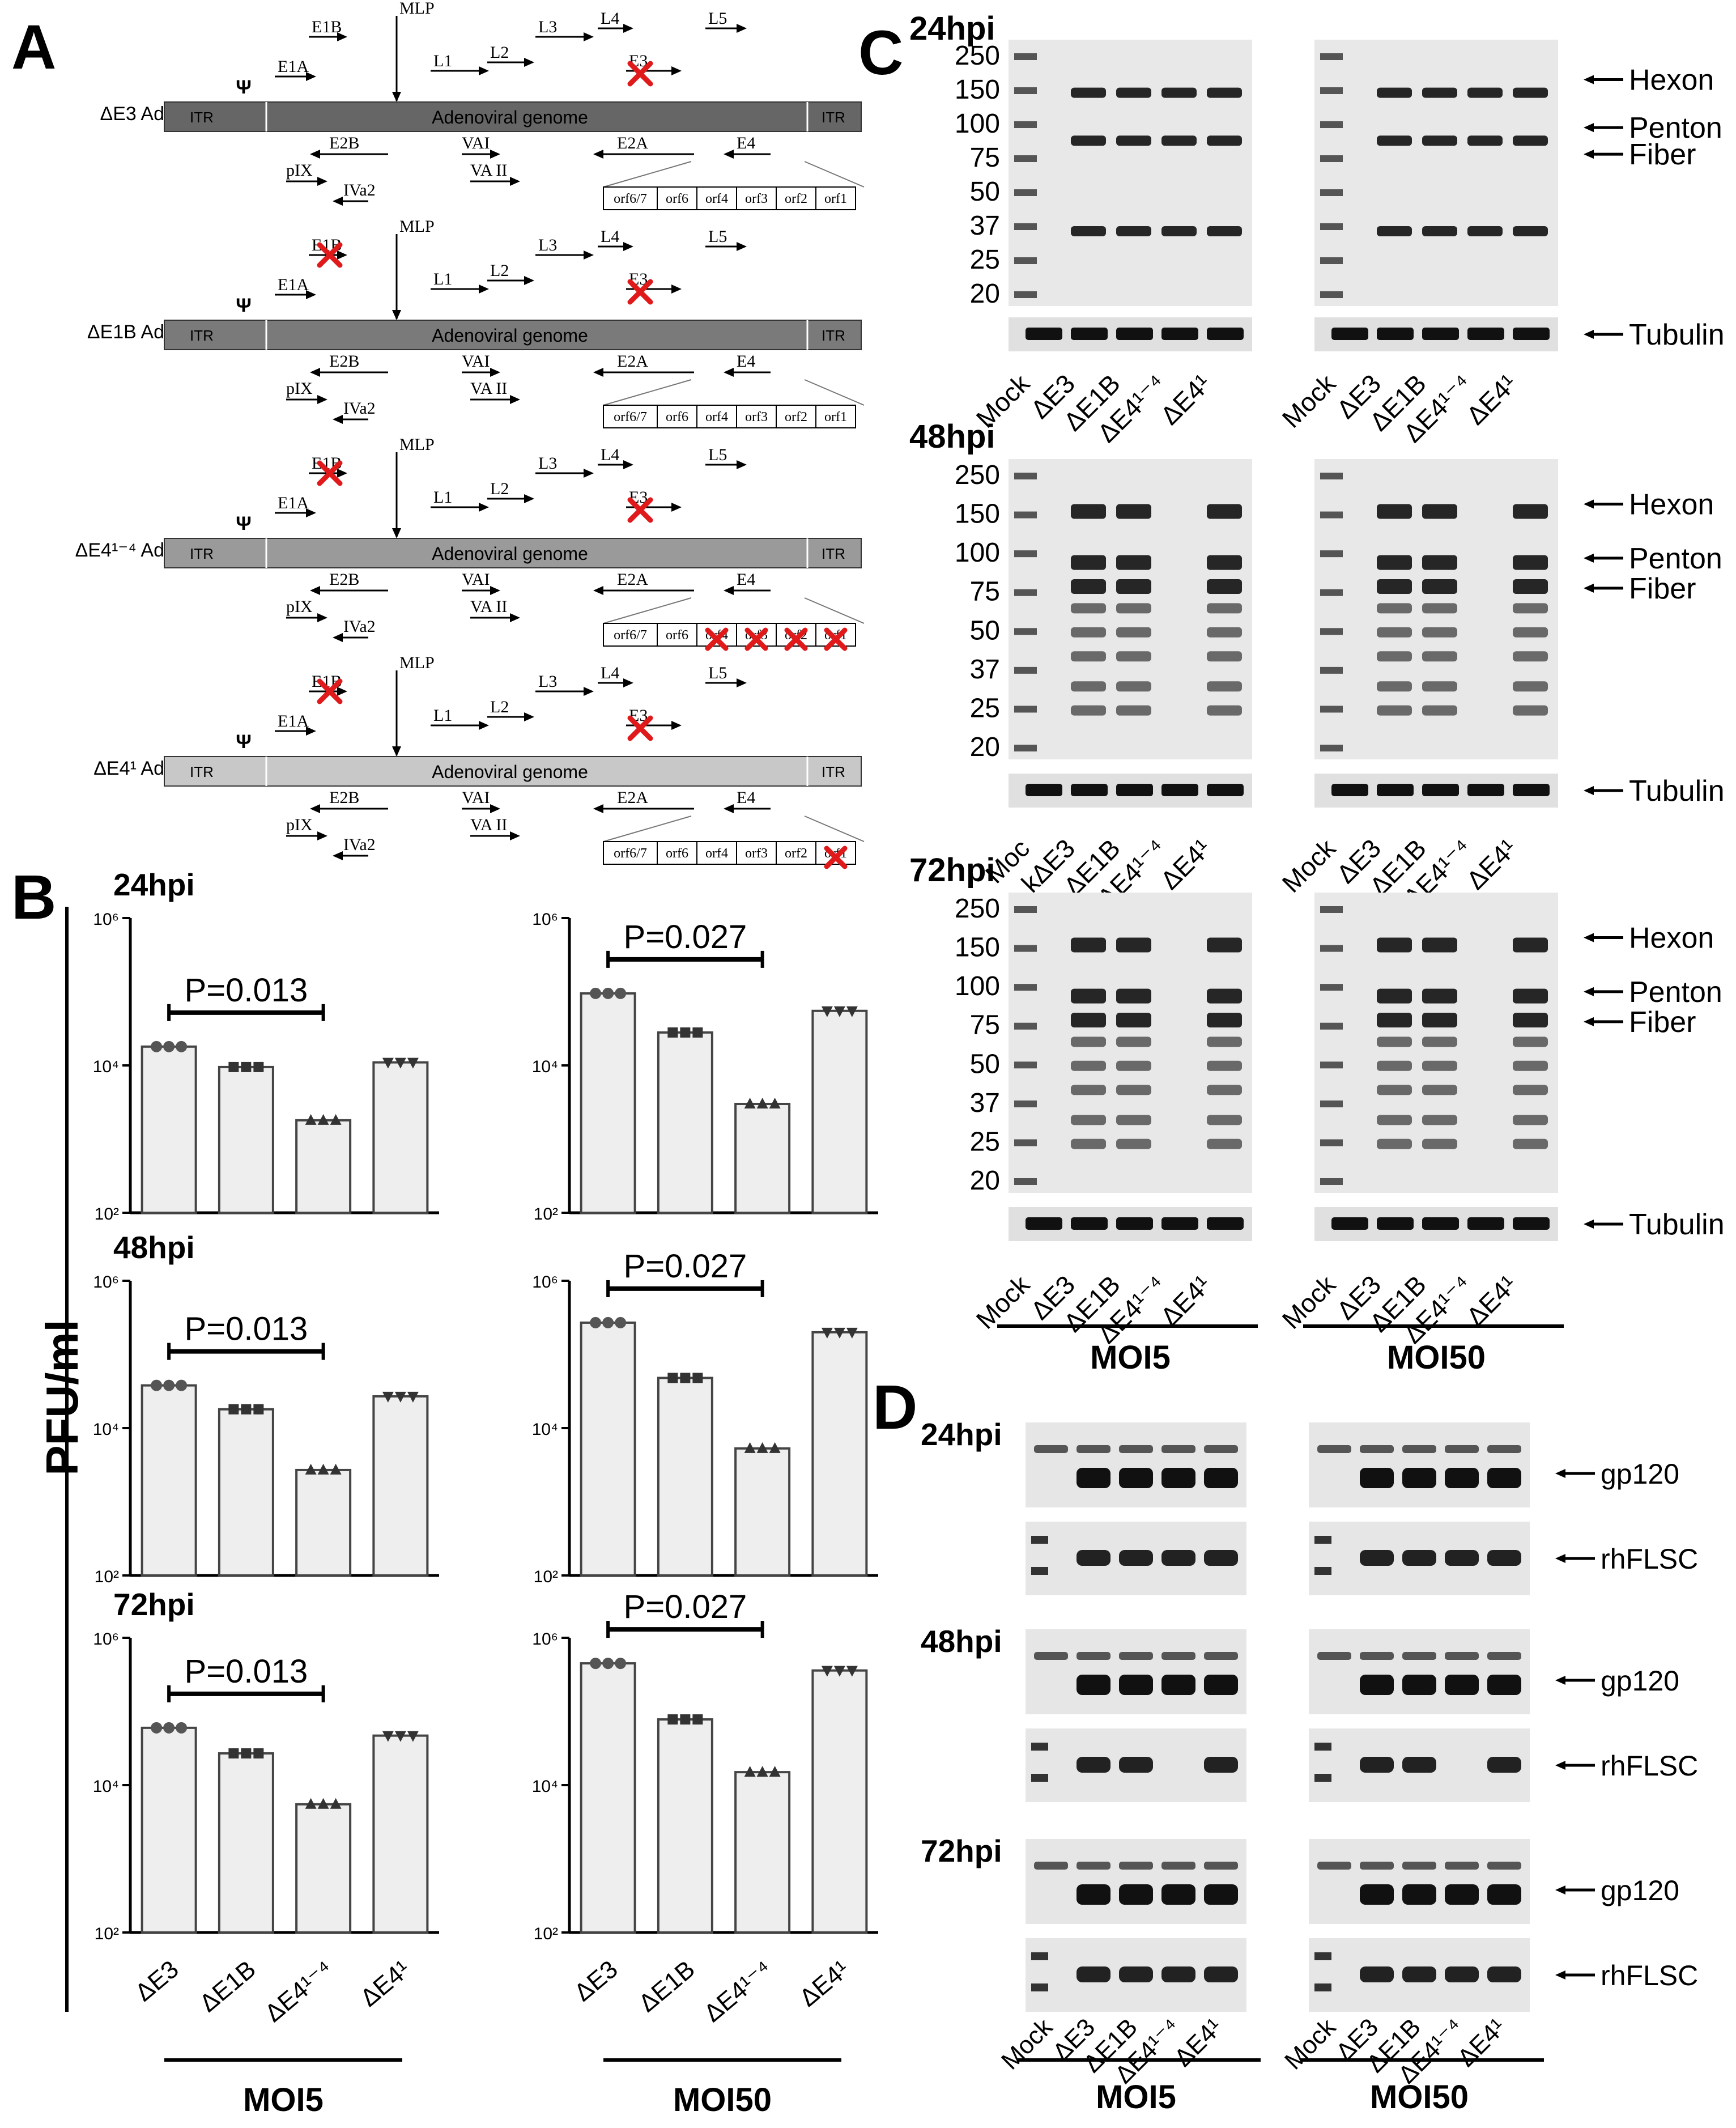  Describe the element at coordinates (738, 1992) in the screenshot. I see `x-tick-label: ΔE4¹⁻⁴` at that location.